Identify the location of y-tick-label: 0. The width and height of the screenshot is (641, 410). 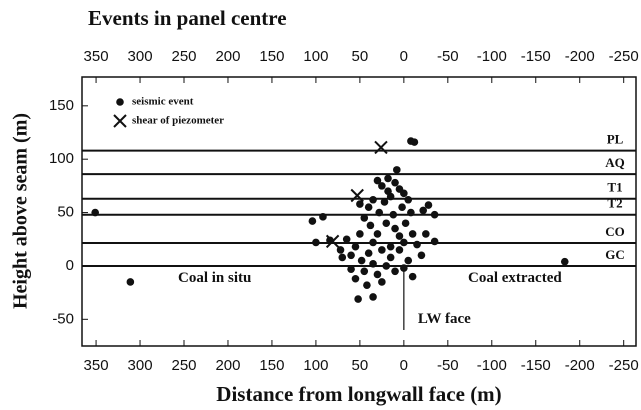
(70, 265).